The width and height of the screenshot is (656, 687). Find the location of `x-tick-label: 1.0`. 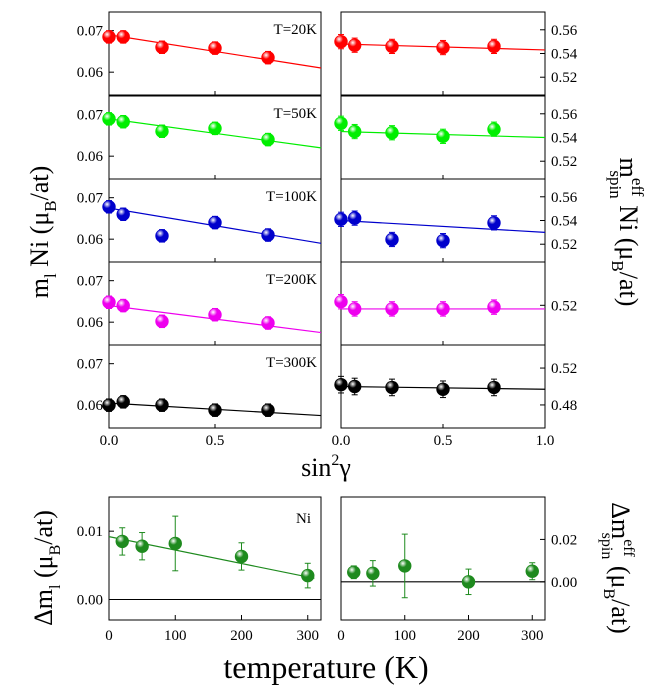

x-tick-label: 1.0 is located at coordinates (545, 441).